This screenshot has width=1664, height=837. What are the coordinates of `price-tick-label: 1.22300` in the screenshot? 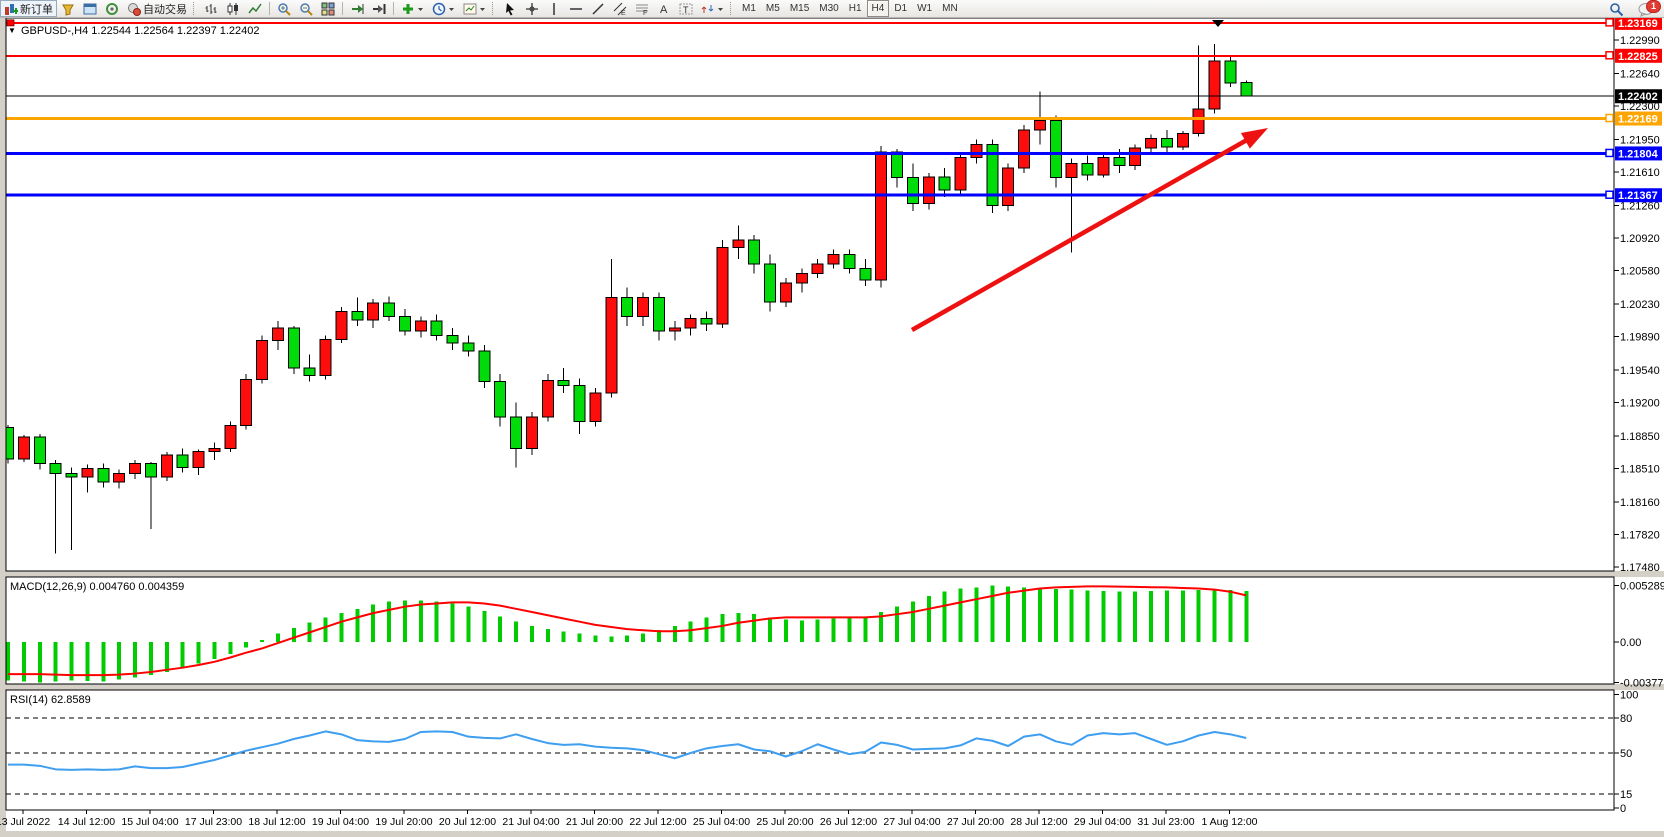 It's located at (1640, 107).